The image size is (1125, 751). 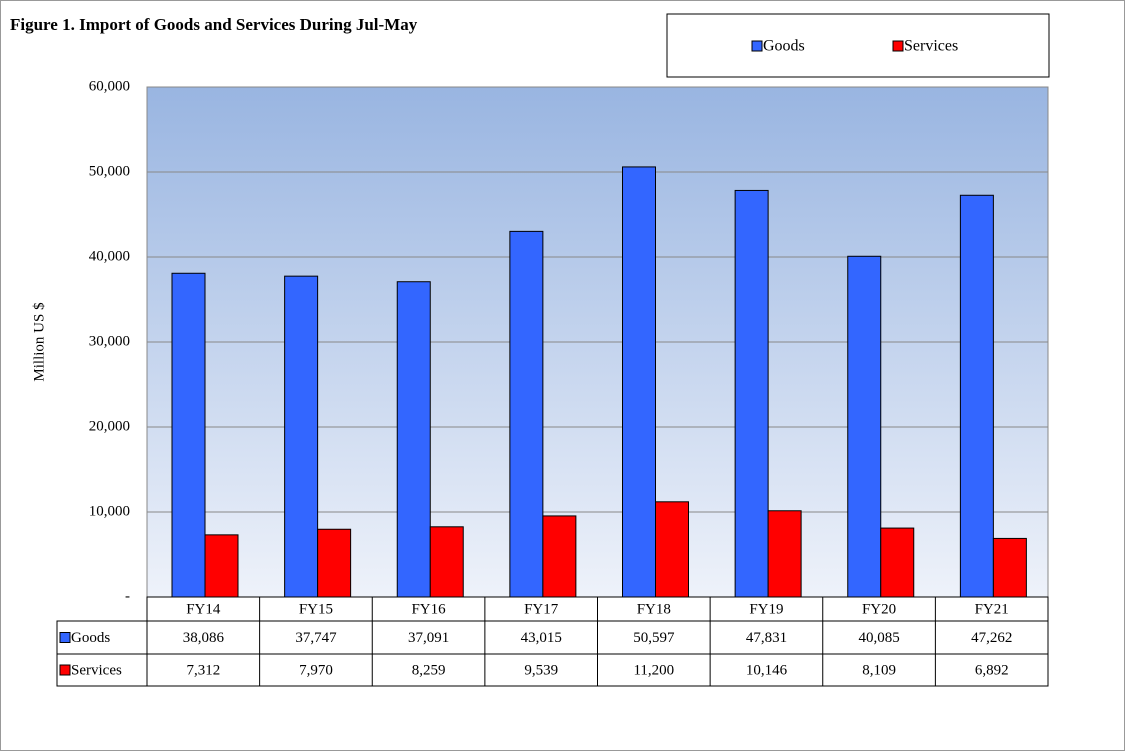 What do you see at coordinates (109, 511) in the screenshot?
I see `y-tick-label: 10,000` at bounding box center [109, 511].